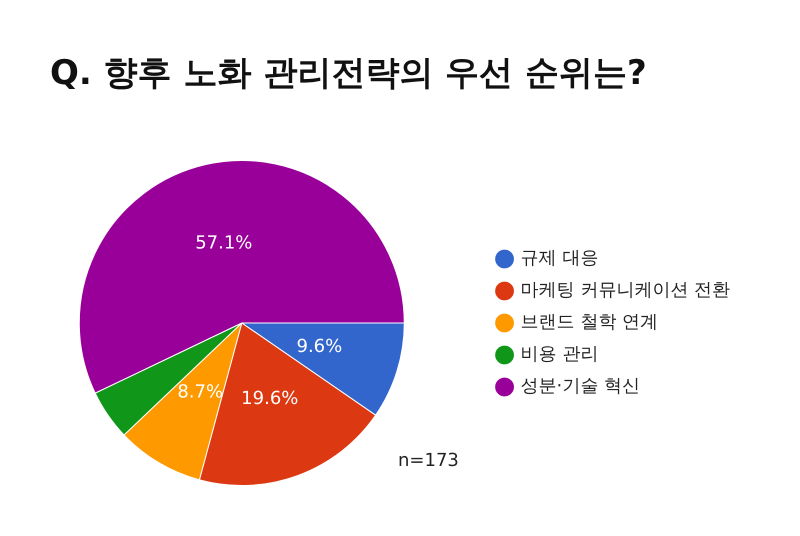  I want to click on chart-title: Q. 향후 노화 관리전략의 우선 순위는?, so click(348, 73).